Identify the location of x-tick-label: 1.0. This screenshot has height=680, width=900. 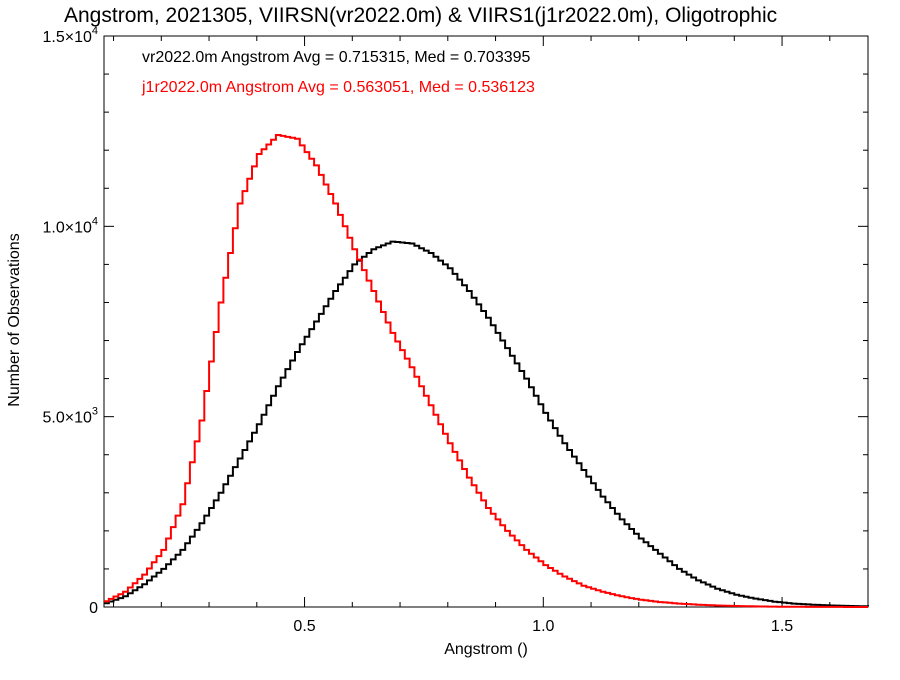
(543, 626).